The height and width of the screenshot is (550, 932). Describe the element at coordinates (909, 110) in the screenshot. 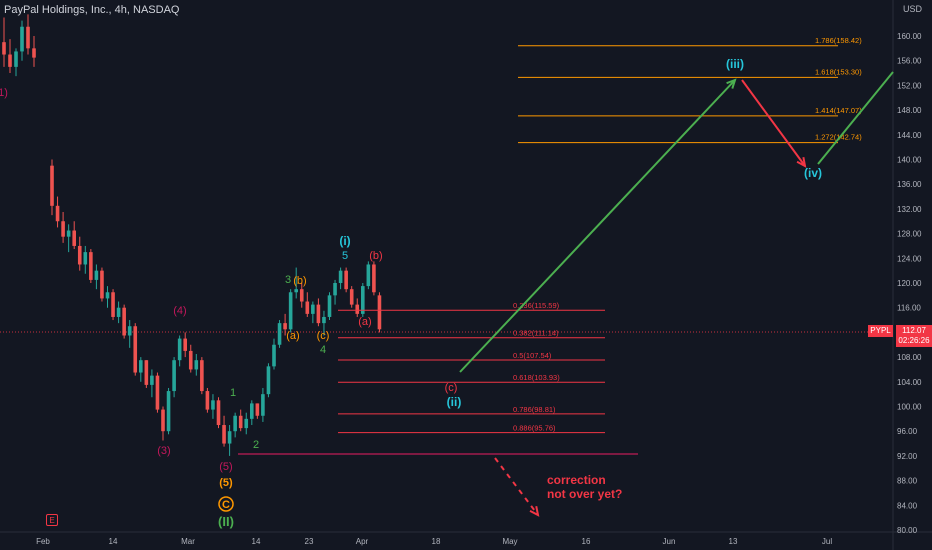

I see `y-tick-label: 148.00` at that location.